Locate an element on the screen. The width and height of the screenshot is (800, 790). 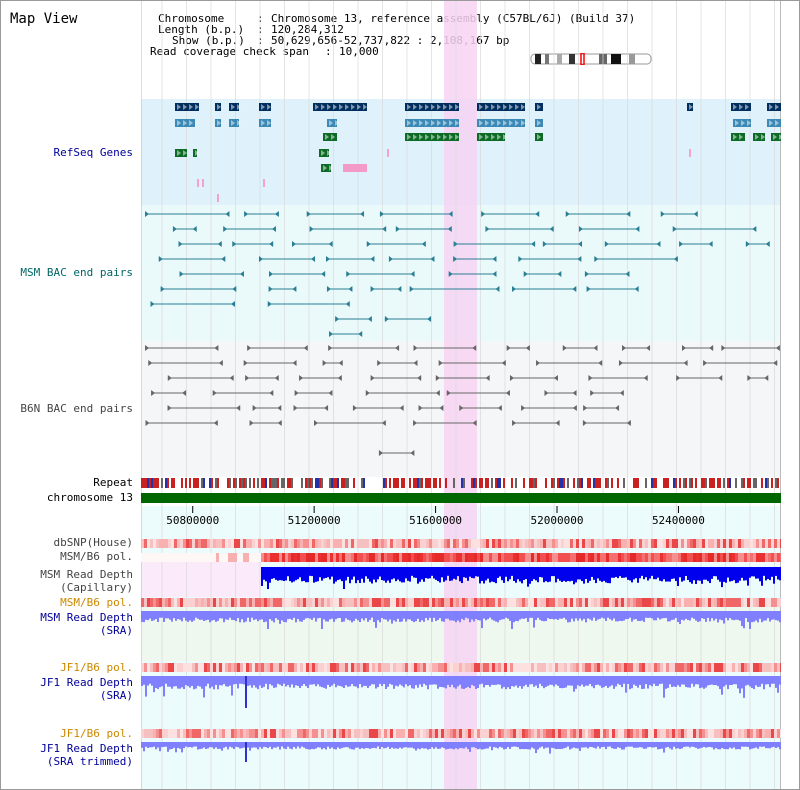
track-label-b6n-bac: B6N BAC end pairs is located at coordinates (76, 408).